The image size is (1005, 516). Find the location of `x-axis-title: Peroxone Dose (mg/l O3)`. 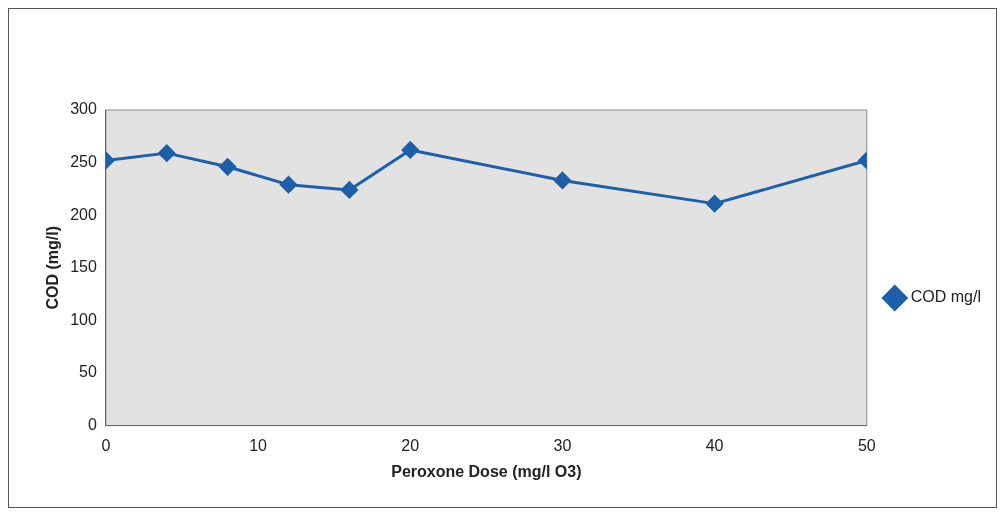

x-axis-title: Peroxone Dose (mg/l O3) is located at coordinates (486, 471).